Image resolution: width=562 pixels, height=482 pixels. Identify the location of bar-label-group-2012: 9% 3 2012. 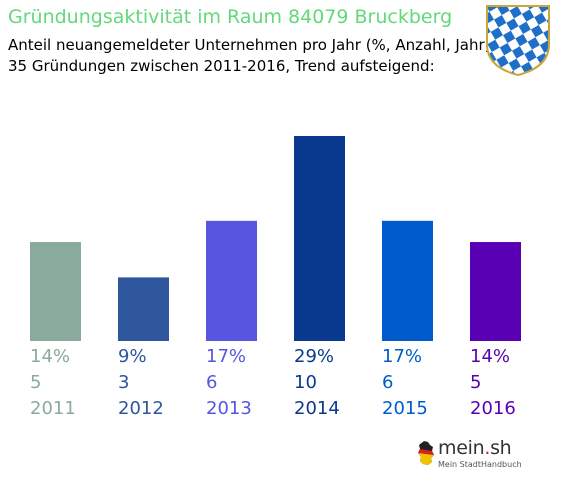
(141, 383).